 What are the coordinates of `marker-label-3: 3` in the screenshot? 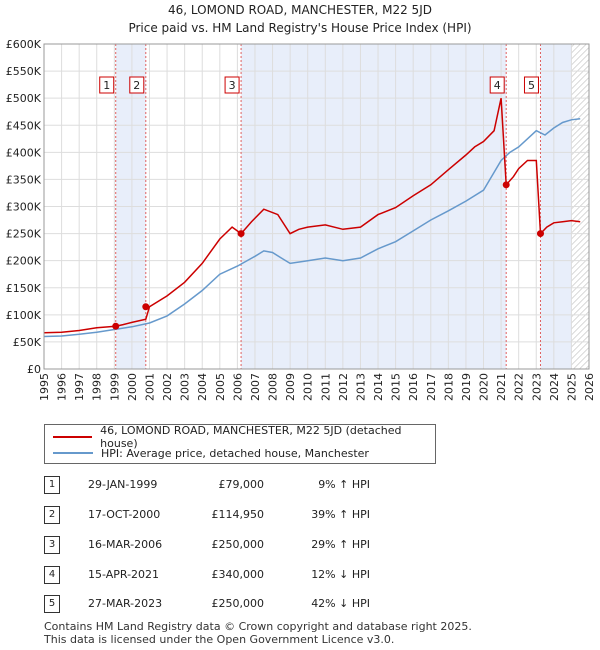 It's located at (232, 85).